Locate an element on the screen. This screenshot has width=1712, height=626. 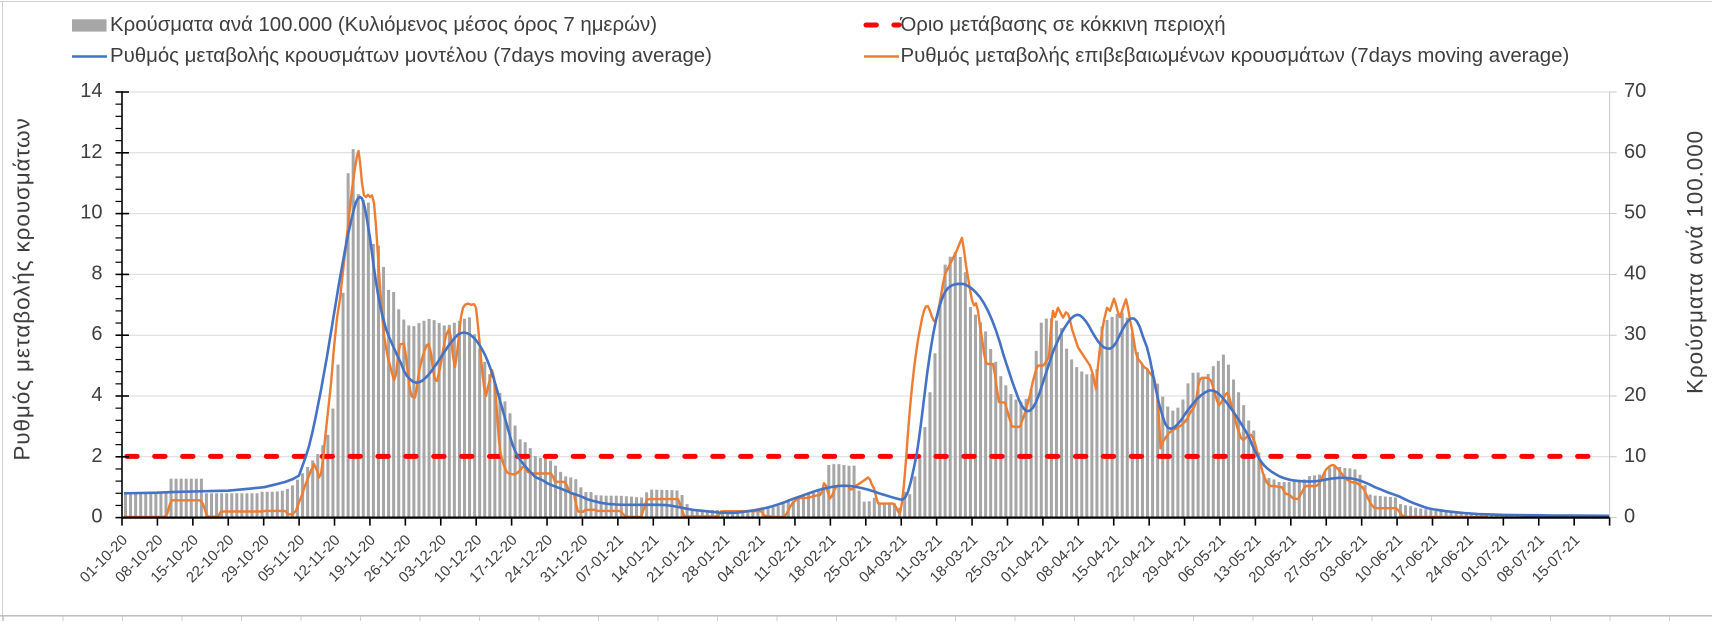
svg-text: 6 is located at coordinates (96, 334).